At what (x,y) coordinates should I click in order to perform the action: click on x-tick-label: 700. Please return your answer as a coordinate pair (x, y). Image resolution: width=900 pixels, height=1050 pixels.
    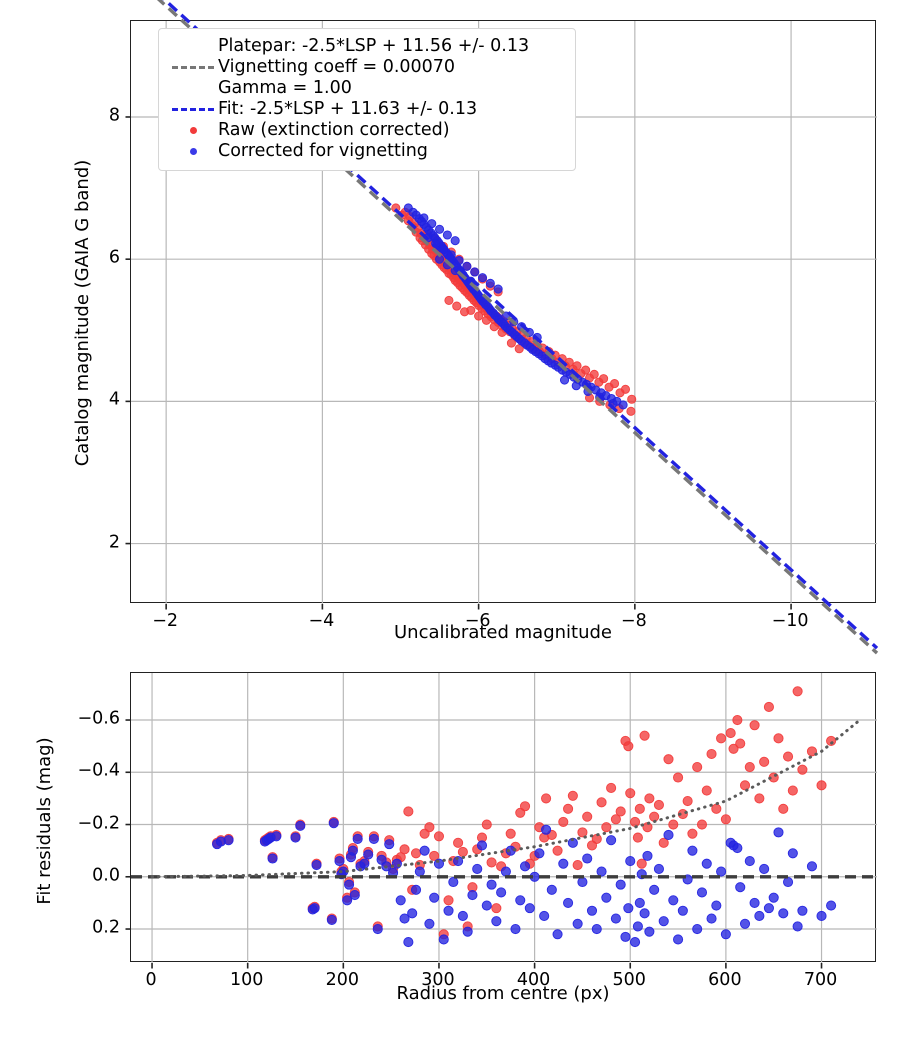
    Looking at the image, I should click on (820, 980).